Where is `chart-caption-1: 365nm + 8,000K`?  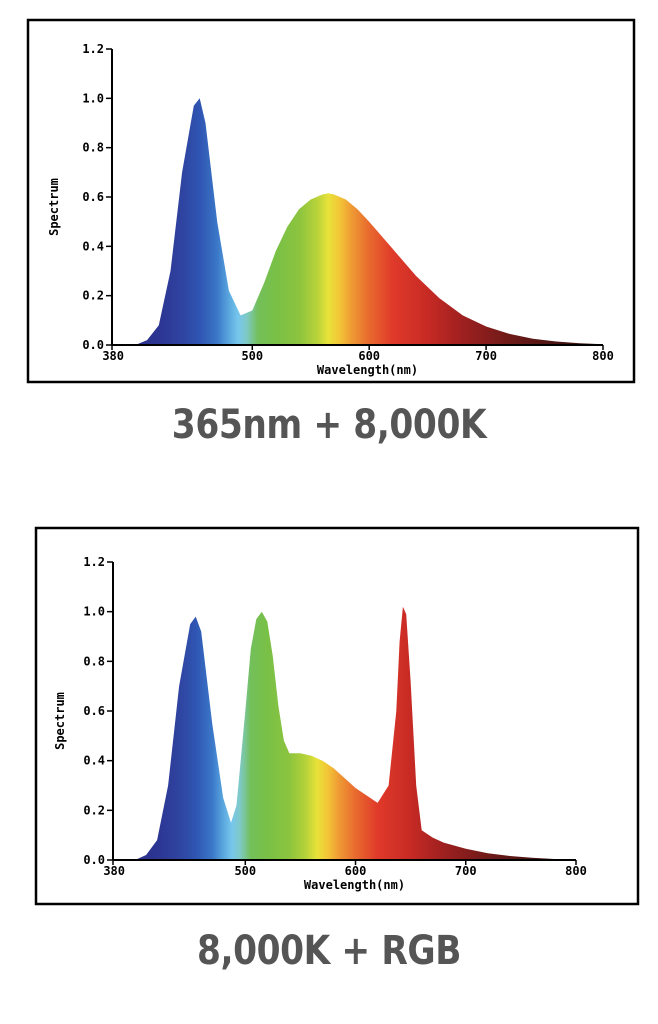
chart-caption-1: 365nm + 8,000K is located at coordinates (329, 425).